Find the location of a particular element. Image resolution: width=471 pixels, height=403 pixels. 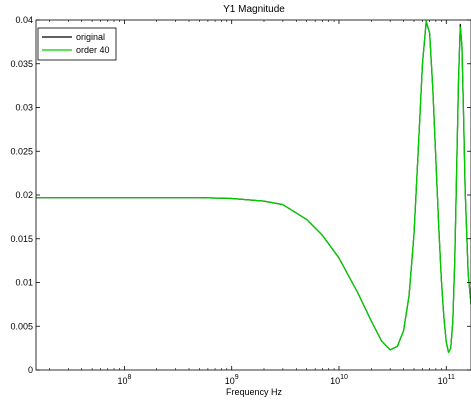

y-tick-label: 0.04 is located at coordinates (24, 20).